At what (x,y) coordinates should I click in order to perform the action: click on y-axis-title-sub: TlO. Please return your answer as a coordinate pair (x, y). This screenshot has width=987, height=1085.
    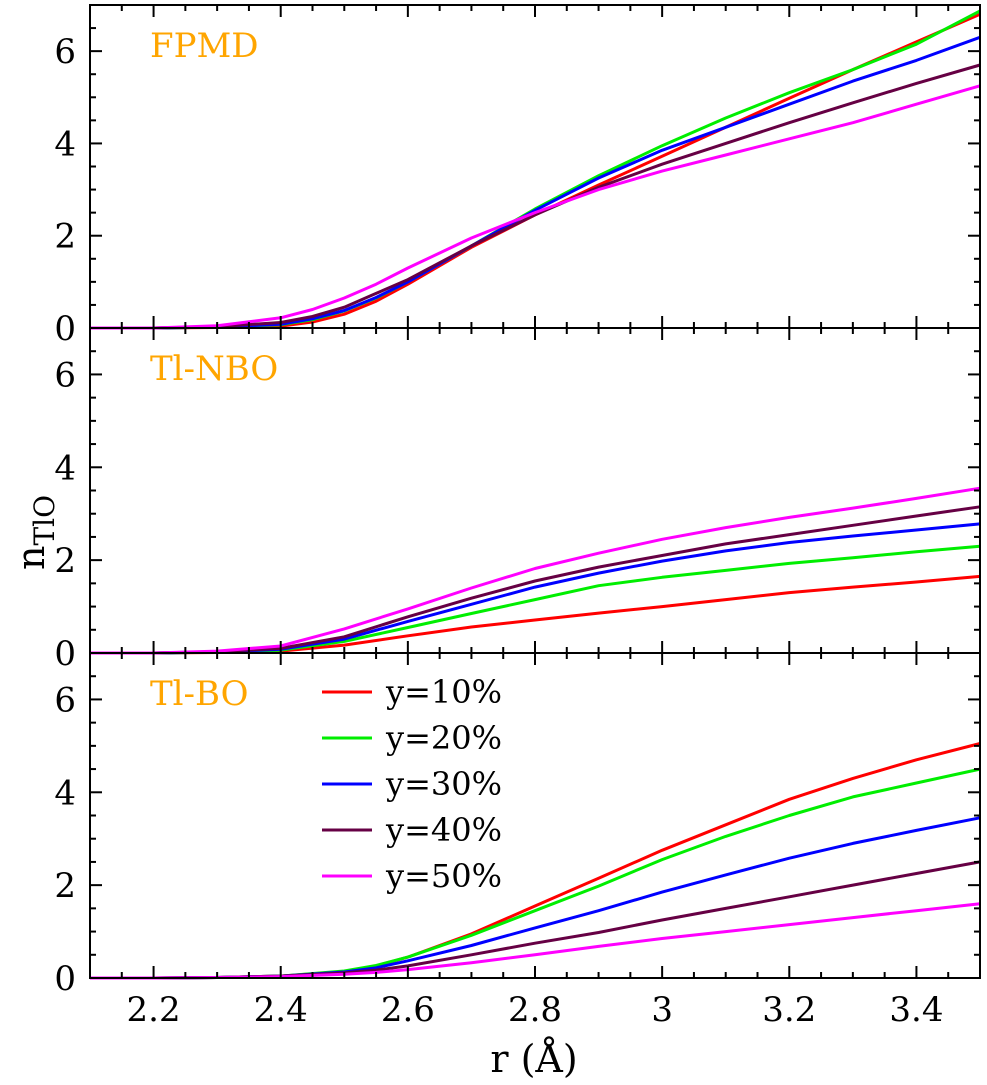
    Looking at the image, I should click on (44, 520).